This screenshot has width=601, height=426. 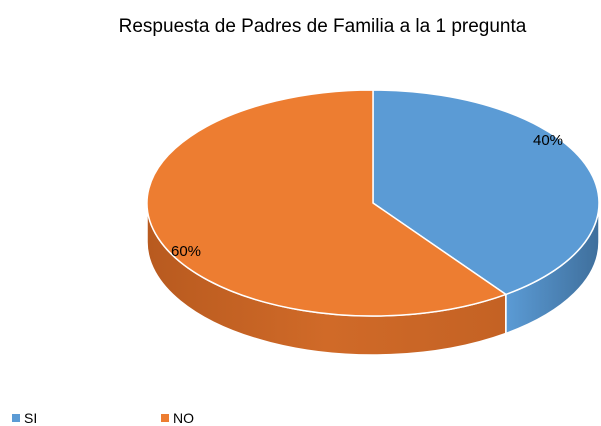 I want to click on legend-swatch-si, so click(x=16, y=418).